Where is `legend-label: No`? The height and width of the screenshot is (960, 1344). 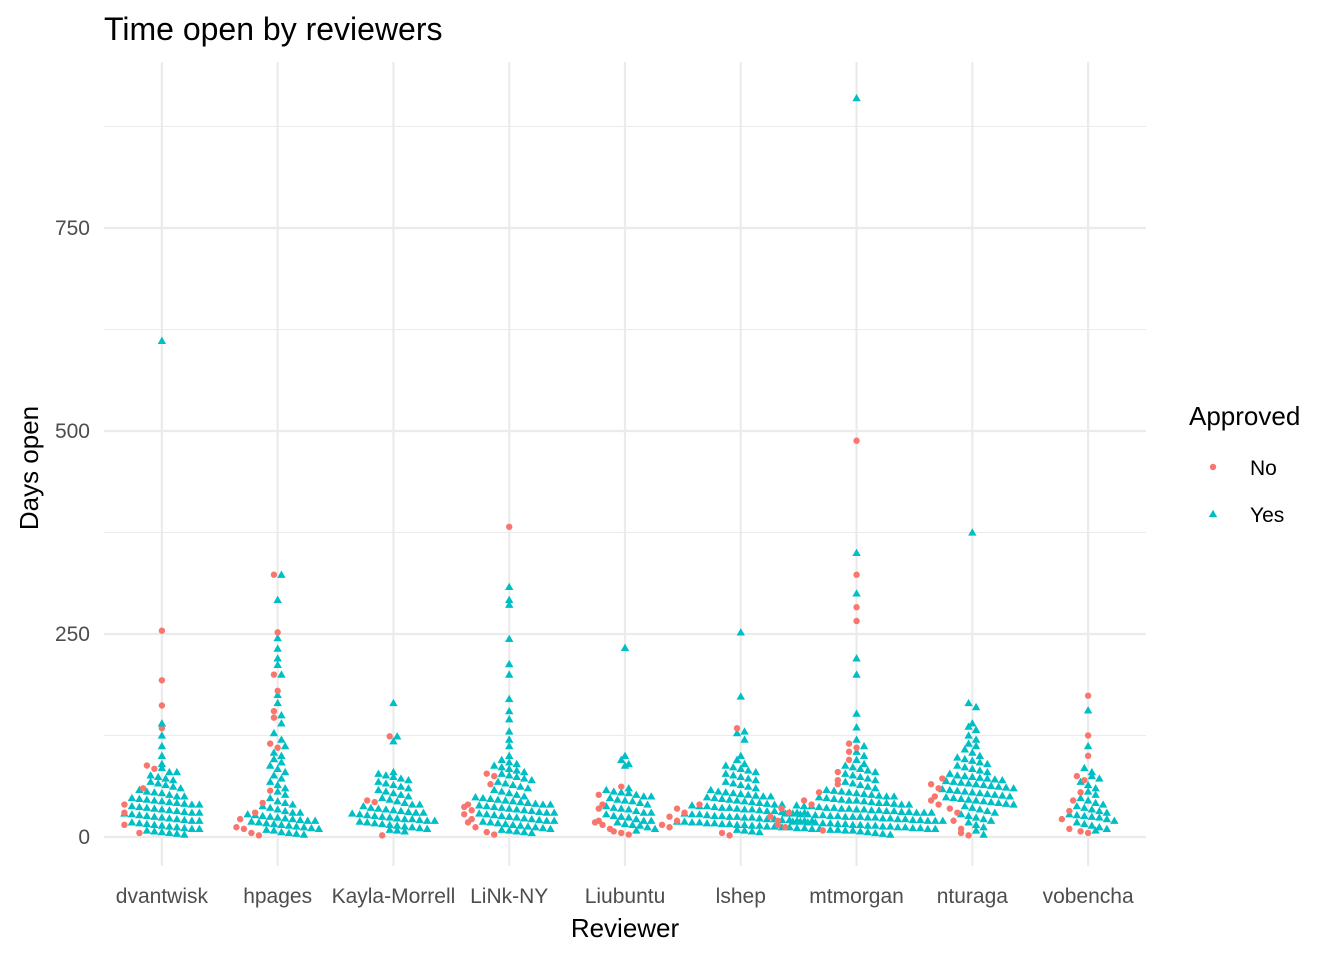
legend-label: No is located at coordinates (1263, 468).